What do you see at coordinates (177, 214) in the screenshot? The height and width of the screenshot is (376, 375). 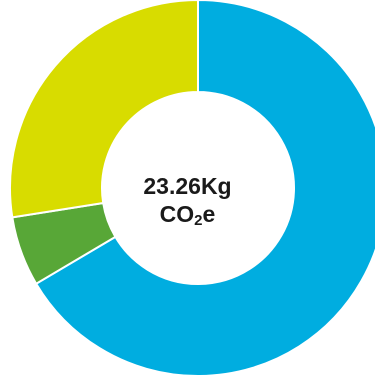 I see `unit-main: CO` at bounding box center [177, 214].